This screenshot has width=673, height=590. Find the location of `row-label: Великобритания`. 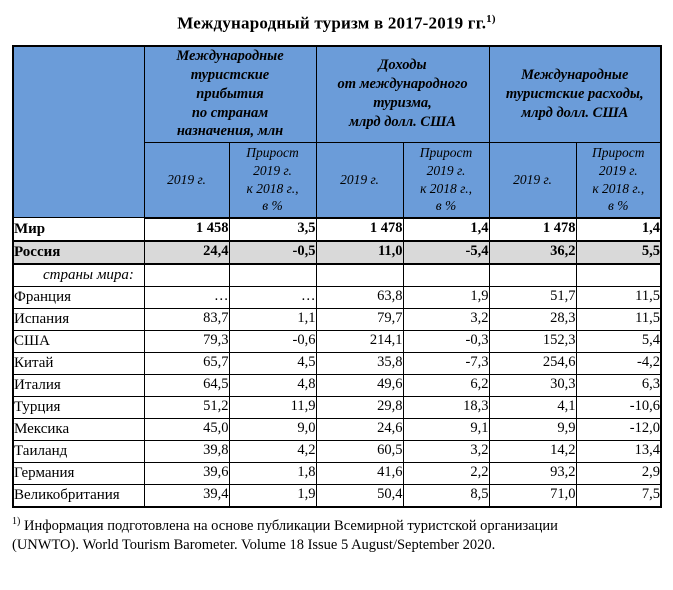

row-label: Великобритания is located at coordinates (78, 495).